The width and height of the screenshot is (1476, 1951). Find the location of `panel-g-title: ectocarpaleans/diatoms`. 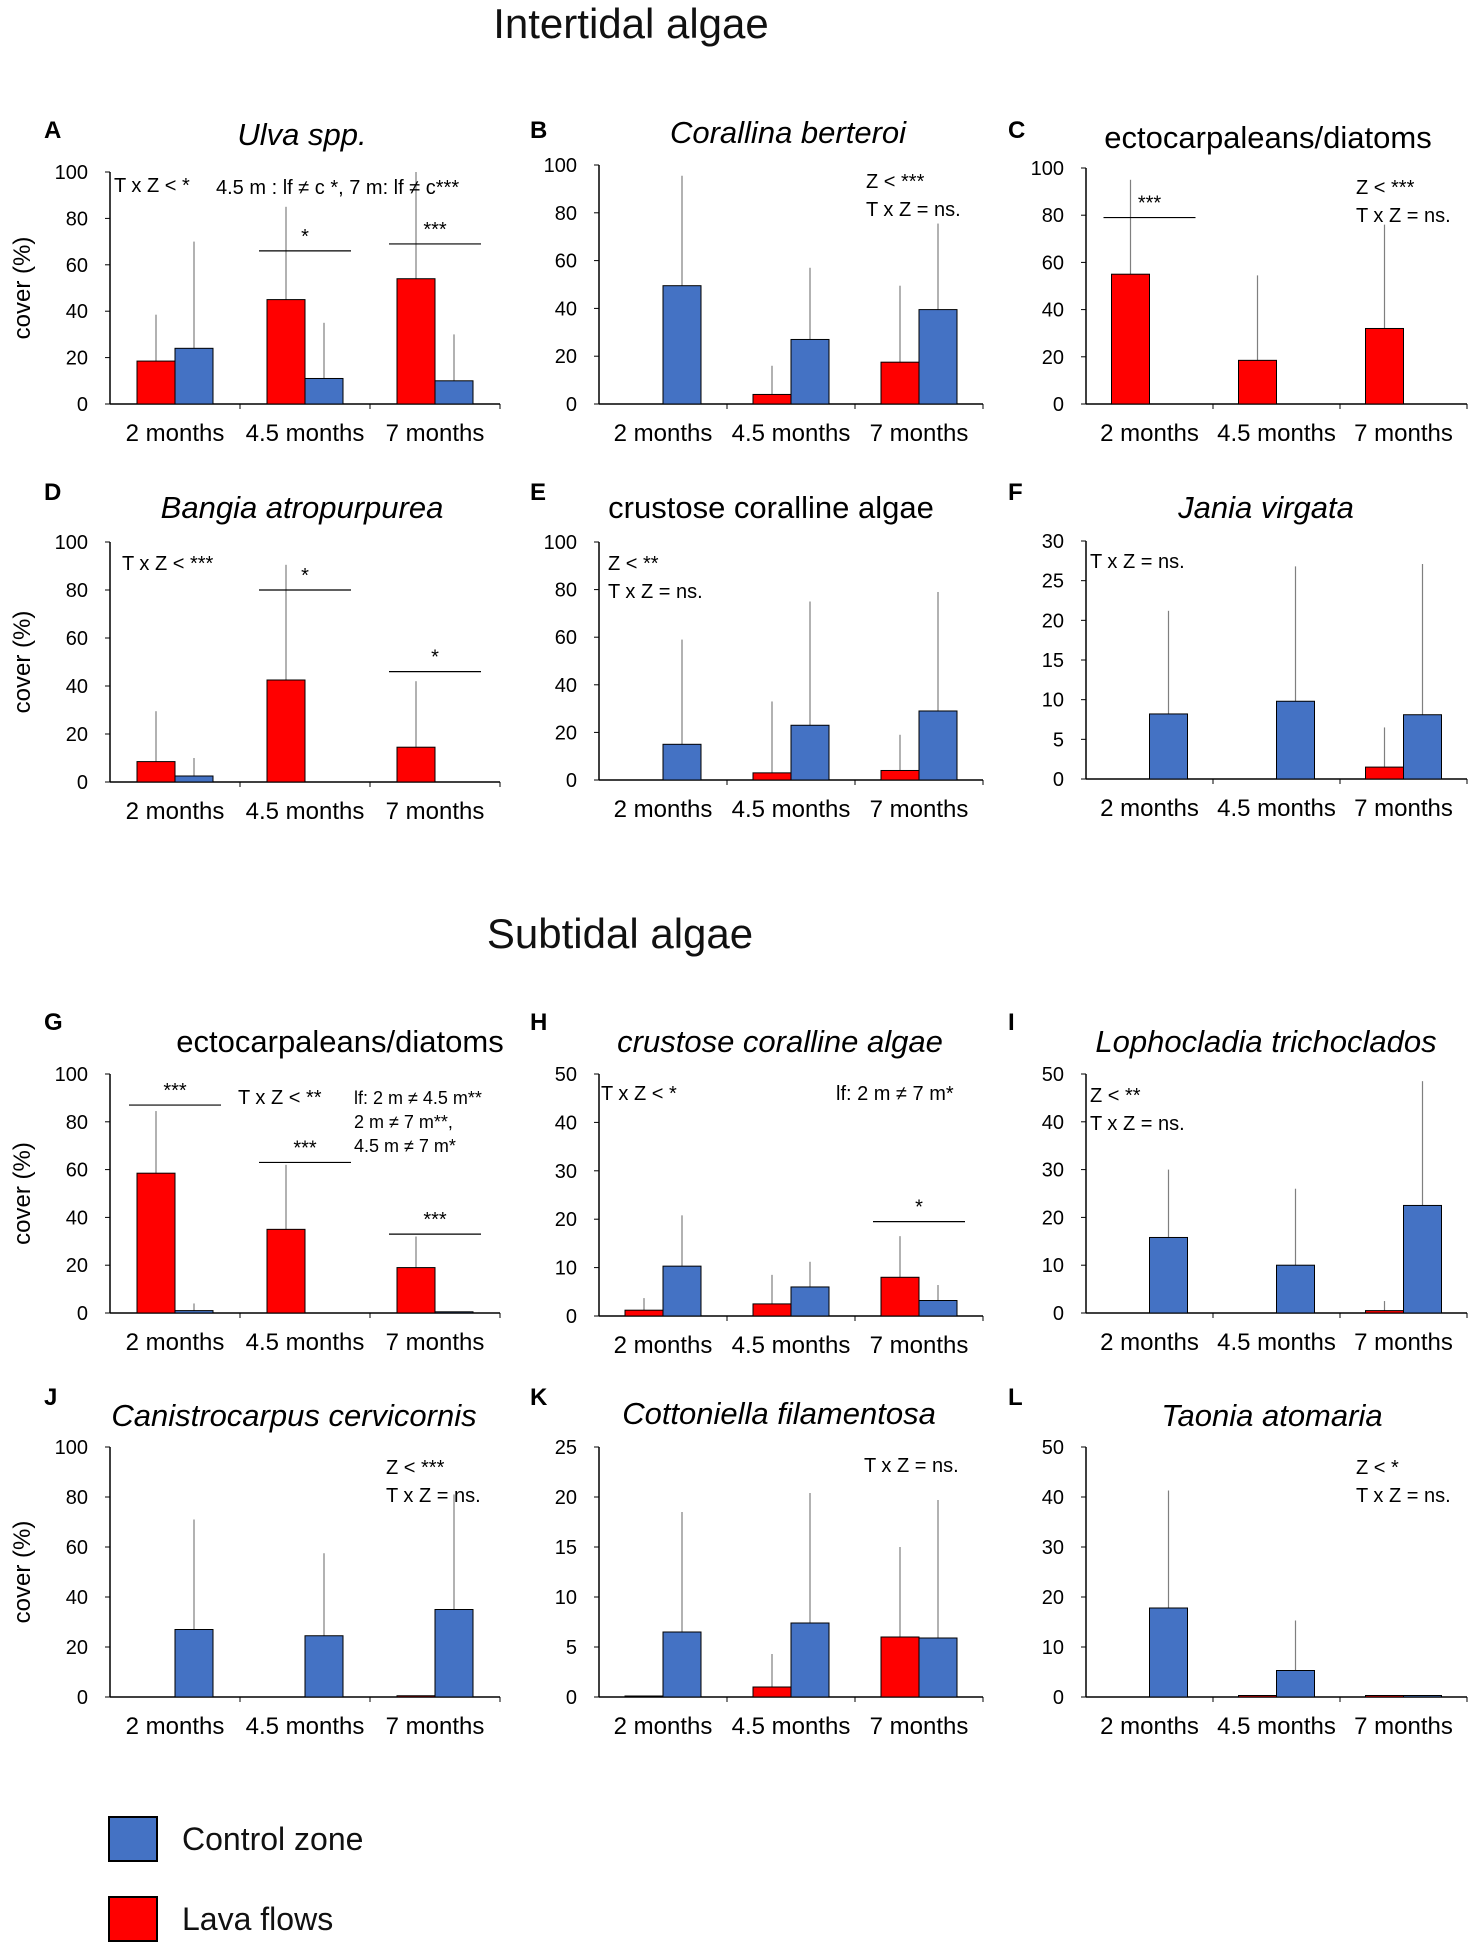

panel-g-title: ectocarpaleans/diatoms is located at coordinates (339, 1041).